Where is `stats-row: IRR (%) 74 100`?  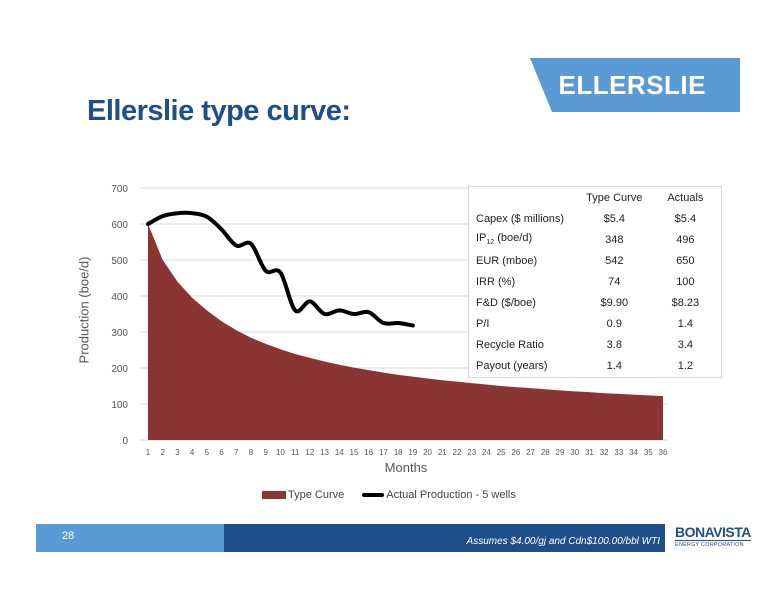
stats-row: IRR (%) 74 100 is located at coordinates (595, 281).